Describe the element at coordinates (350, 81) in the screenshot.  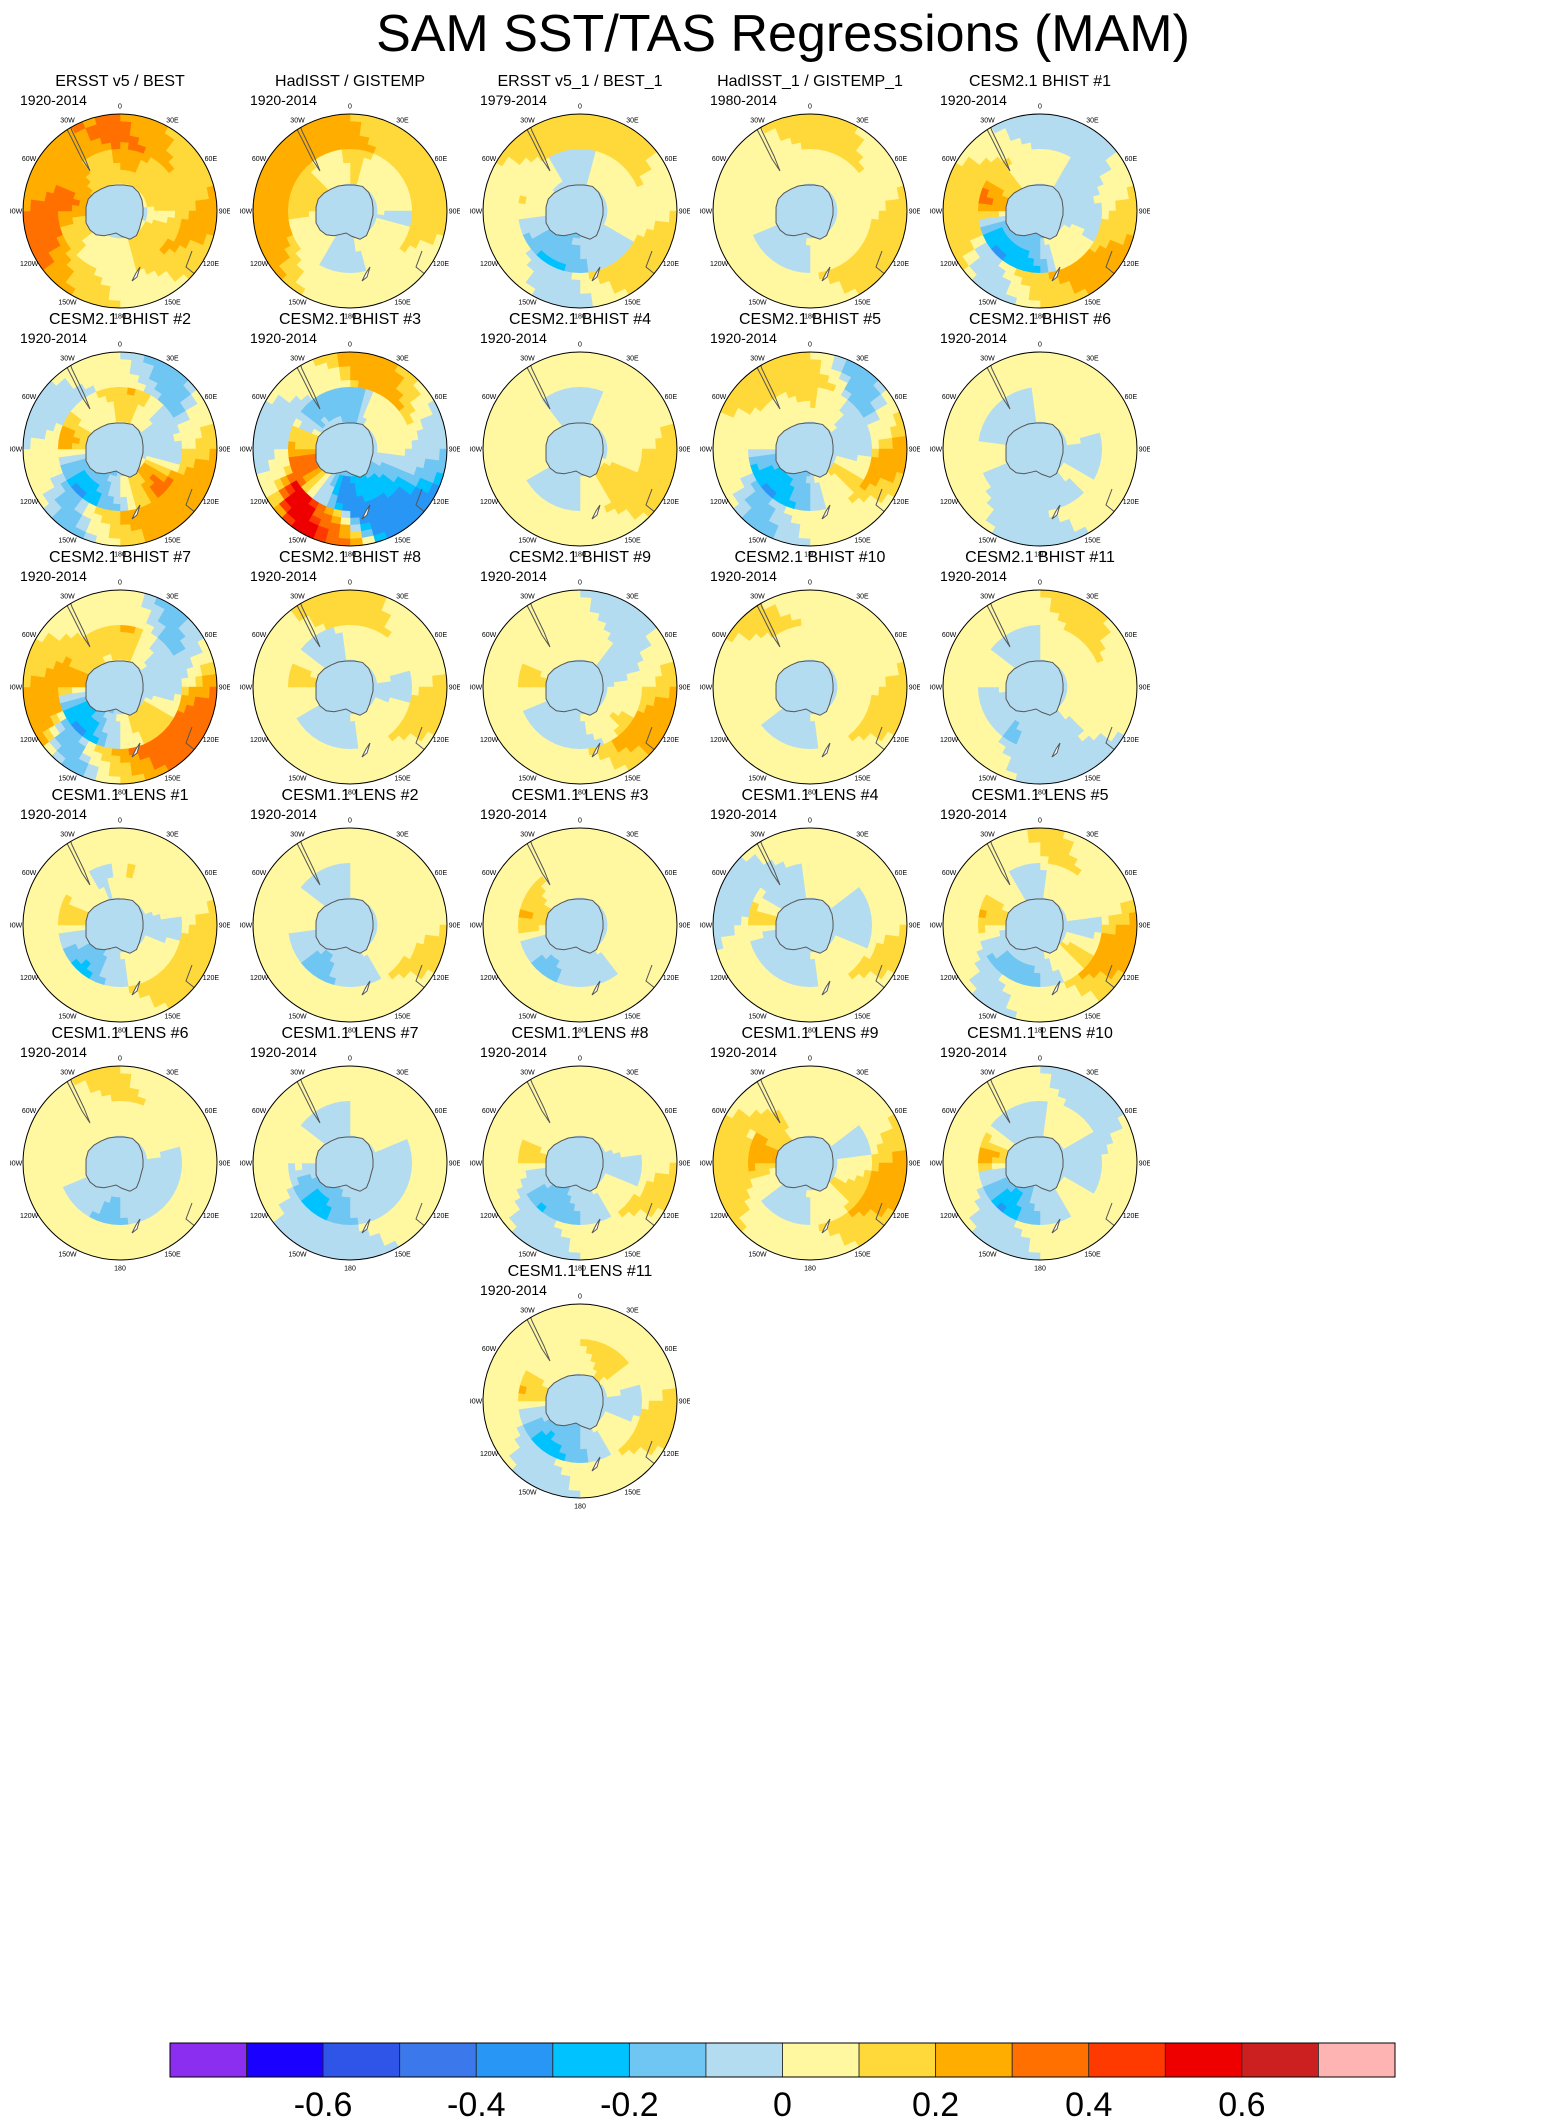
I see `panel-title: HadISST / GISTEMP` at that location.